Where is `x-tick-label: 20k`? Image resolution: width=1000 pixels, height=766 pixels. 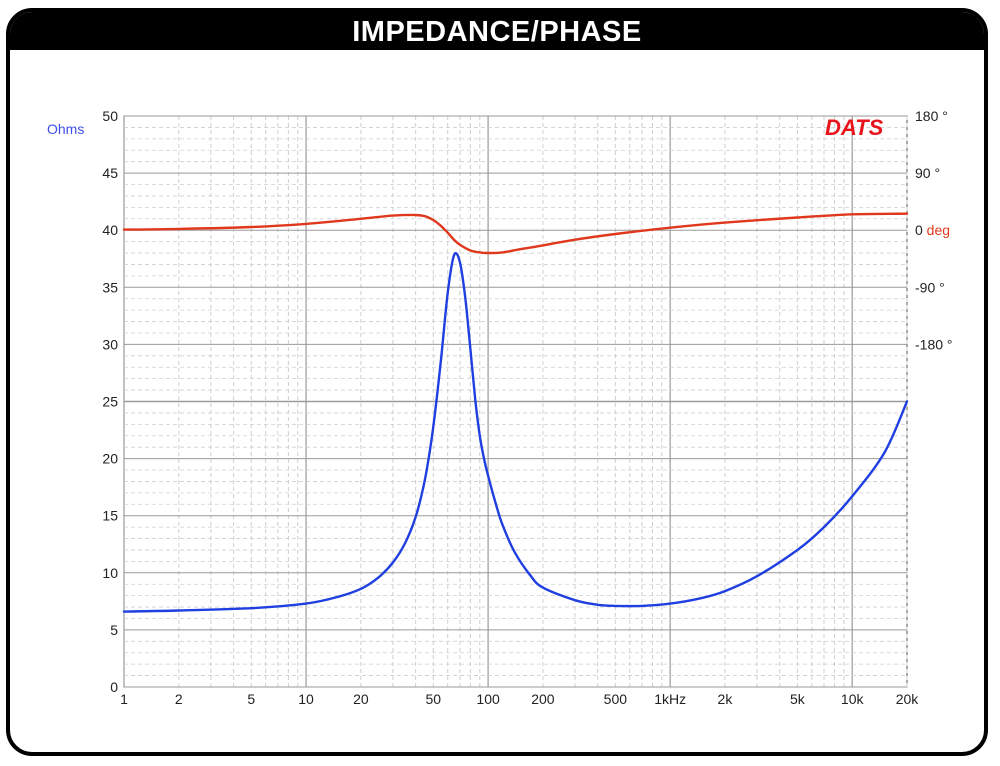
x-tick-label: 20k is located at coordinates (908, 699).